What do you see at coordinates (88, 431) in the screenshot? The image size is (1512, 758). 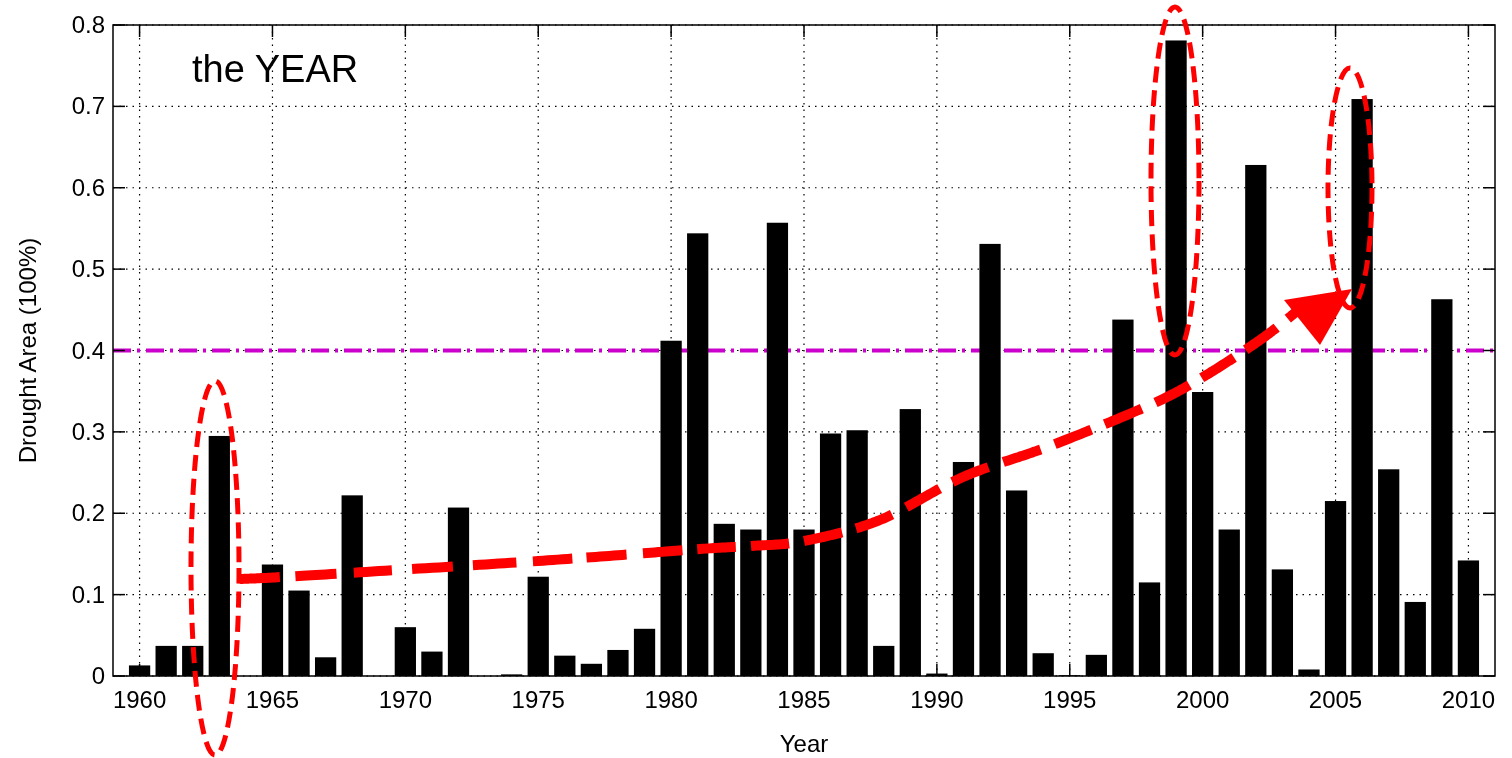 I see `y-tick-label: 0.3` at bounding box center [88, 431].